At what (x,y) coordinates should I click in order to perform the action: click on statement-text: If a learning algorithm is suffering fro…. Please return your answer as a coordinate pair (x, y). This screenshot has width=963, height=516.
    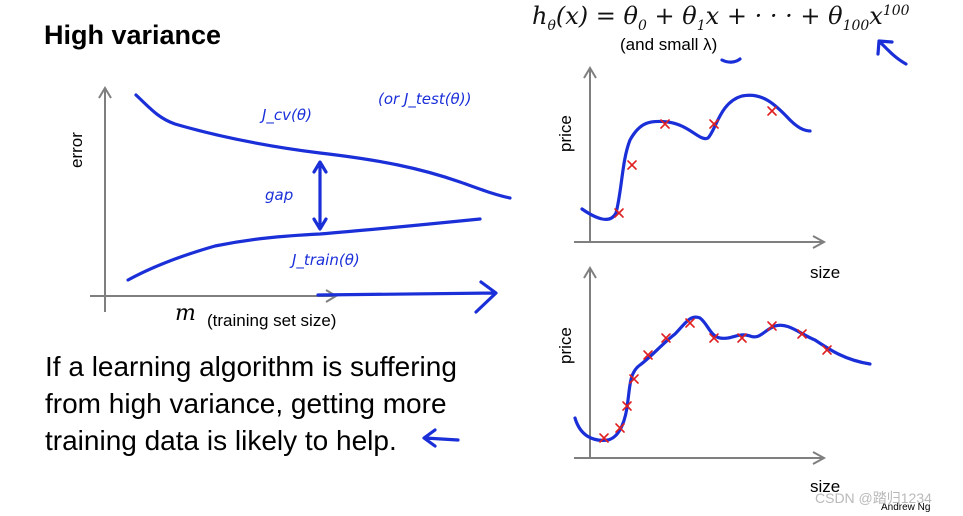
    Looking at the image, I should click on (270, 403).